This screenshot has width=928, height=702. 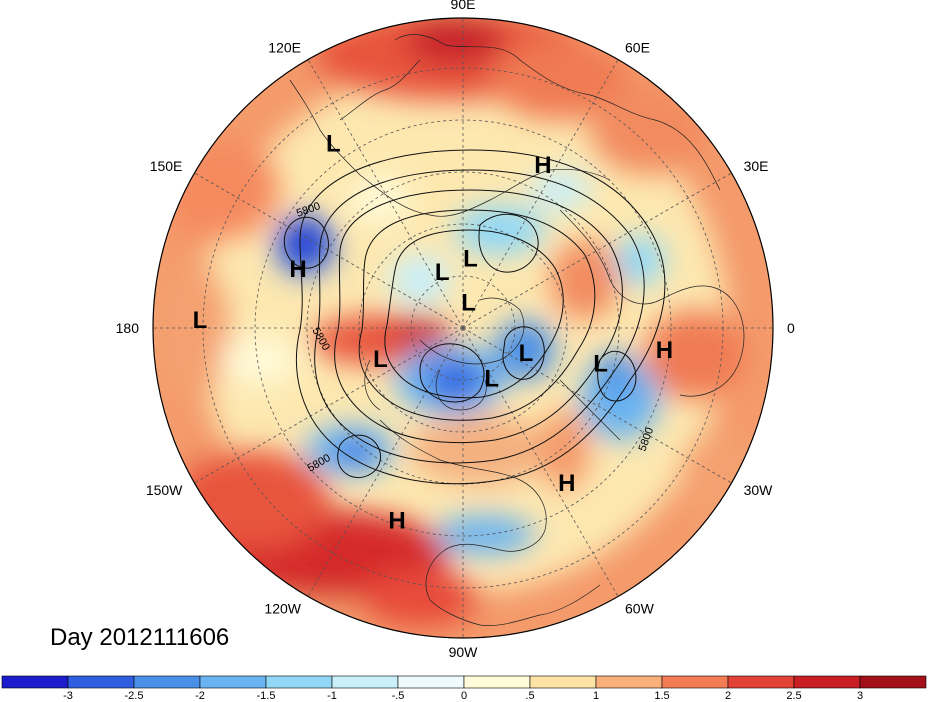 What do you see at coordinates (529, 696) in the screenshot?
I see `colorbar-tick-label: .5` at bounding box center [529, 696].